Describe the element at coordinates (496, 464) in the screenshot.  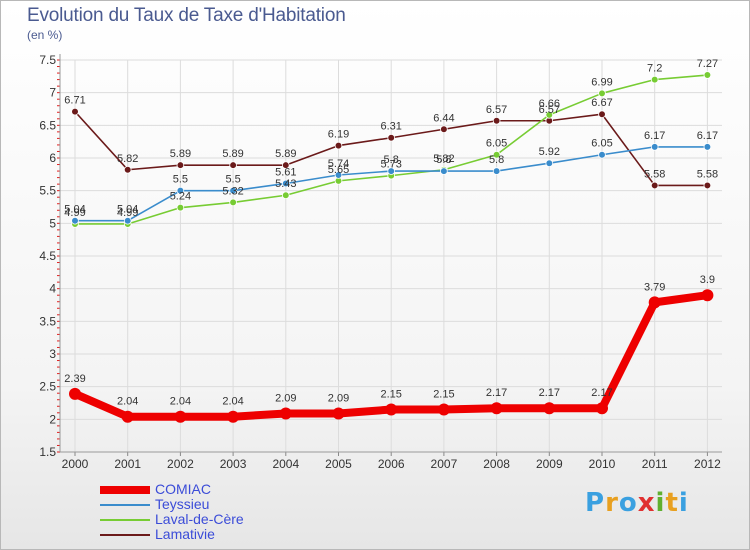
I see `x-tick-label: 2008` at that location.